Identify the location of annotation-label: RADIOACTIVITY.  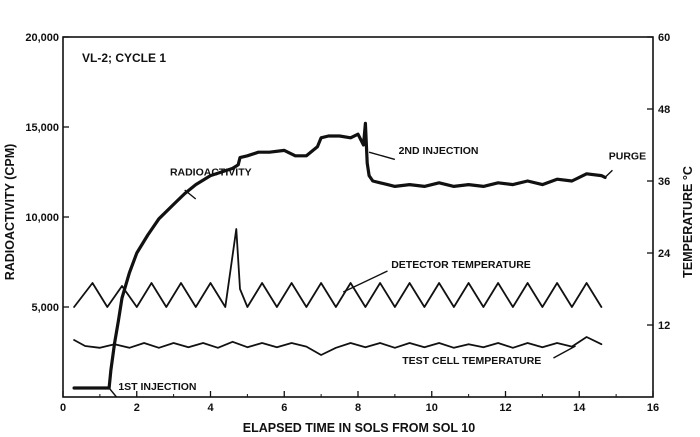
(211, 173).